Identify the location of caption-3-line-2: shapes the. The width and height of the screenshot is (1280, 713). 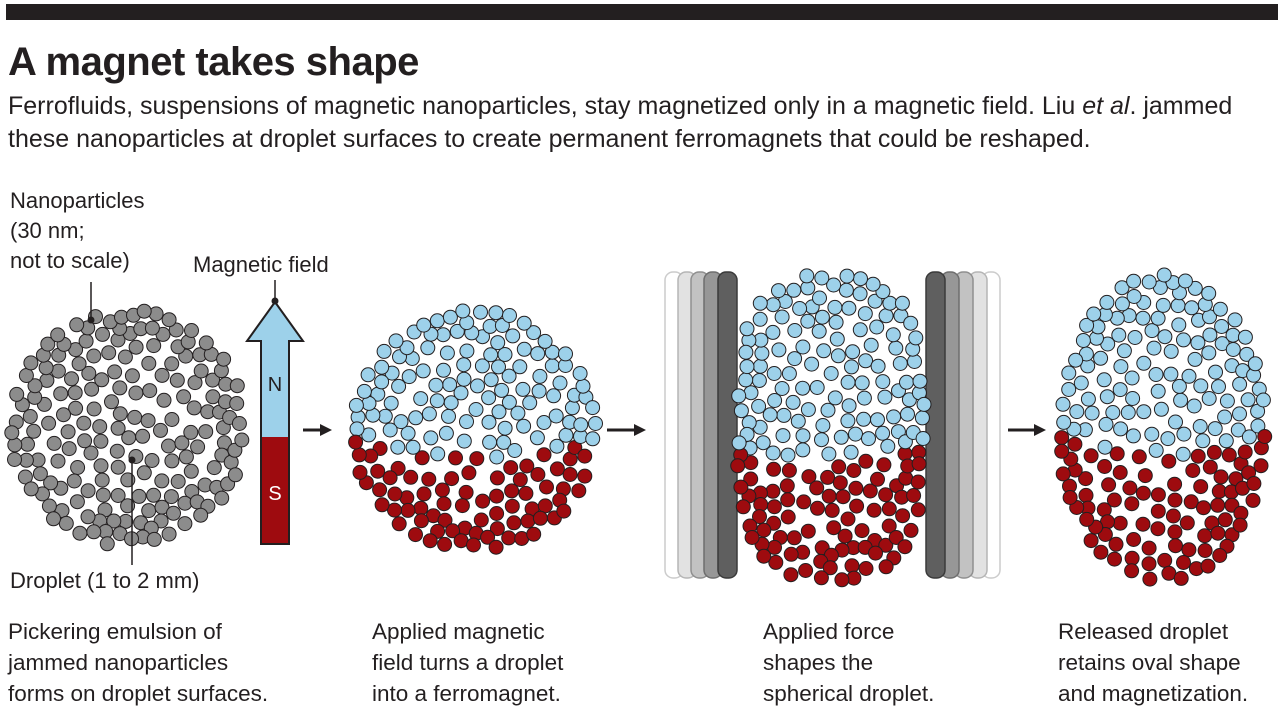
(818, 662).